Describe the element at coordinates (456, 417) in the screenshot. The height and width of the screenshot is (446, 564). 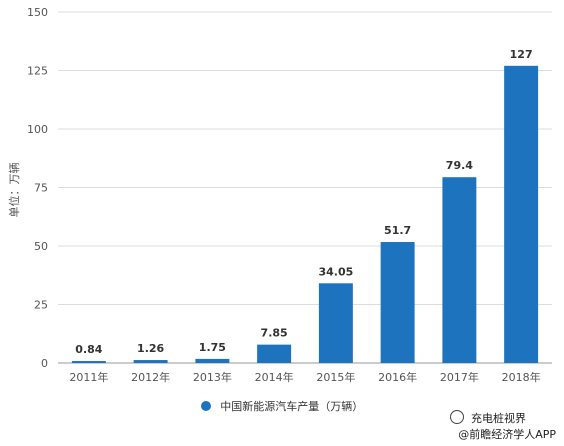
I see `wechat-icon` at that location.